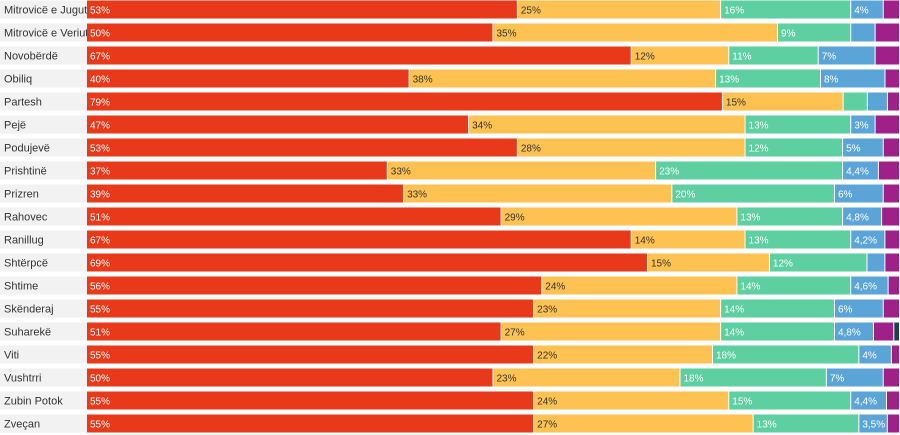 The width and height of the screenshot is (900, 435). What do you see at coordinates (685, 195) in the screenshot?
I see `data-label: 20%` at bounding box center [685, 195].